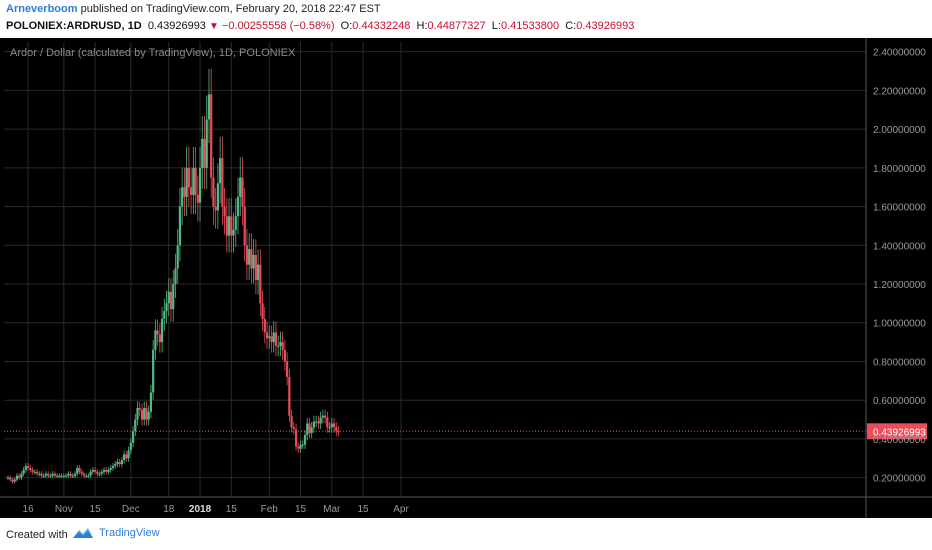 Image resolution: width=932 pixels, height=550 pixels. Describe the element at coordinates (232, 509) in the screenshot. I see `x-tick-label: 15` at that location.